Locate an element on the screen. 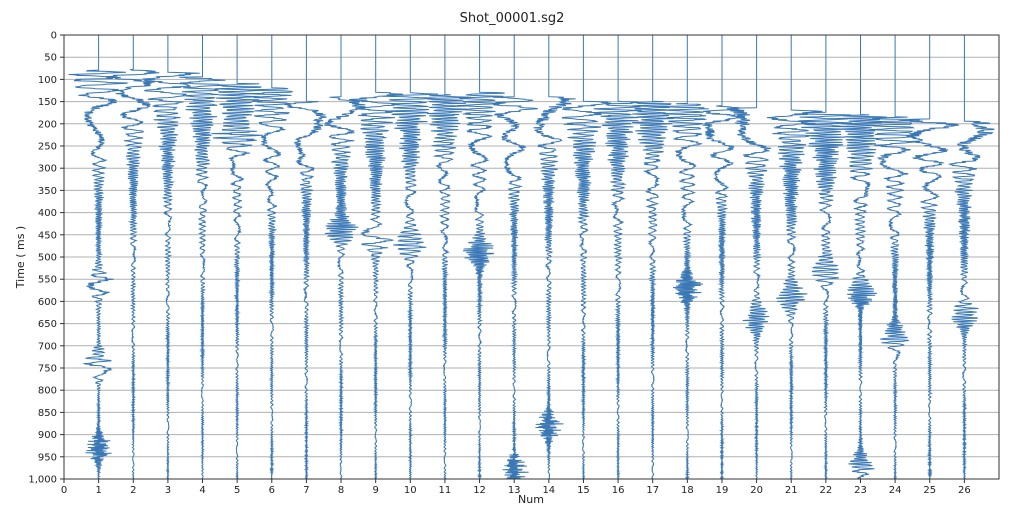  y-tick-label: 550 is located at coordinates (47, 280).